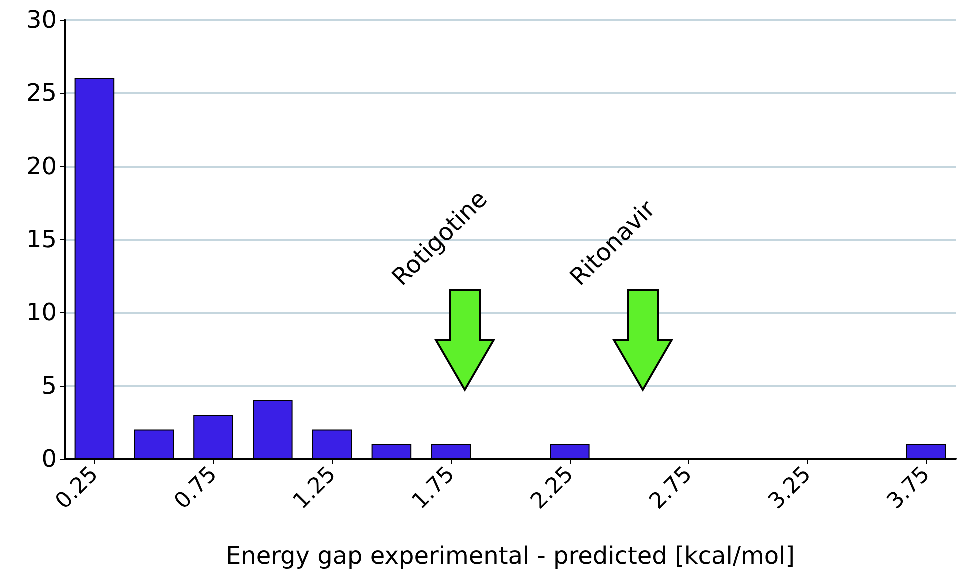 The height and width of the screenshot is (573, 961). What do you see at coordinates (41, 166) in the screenshot?
I see `y-tick-label: 20` at bounding box center [41, 166].